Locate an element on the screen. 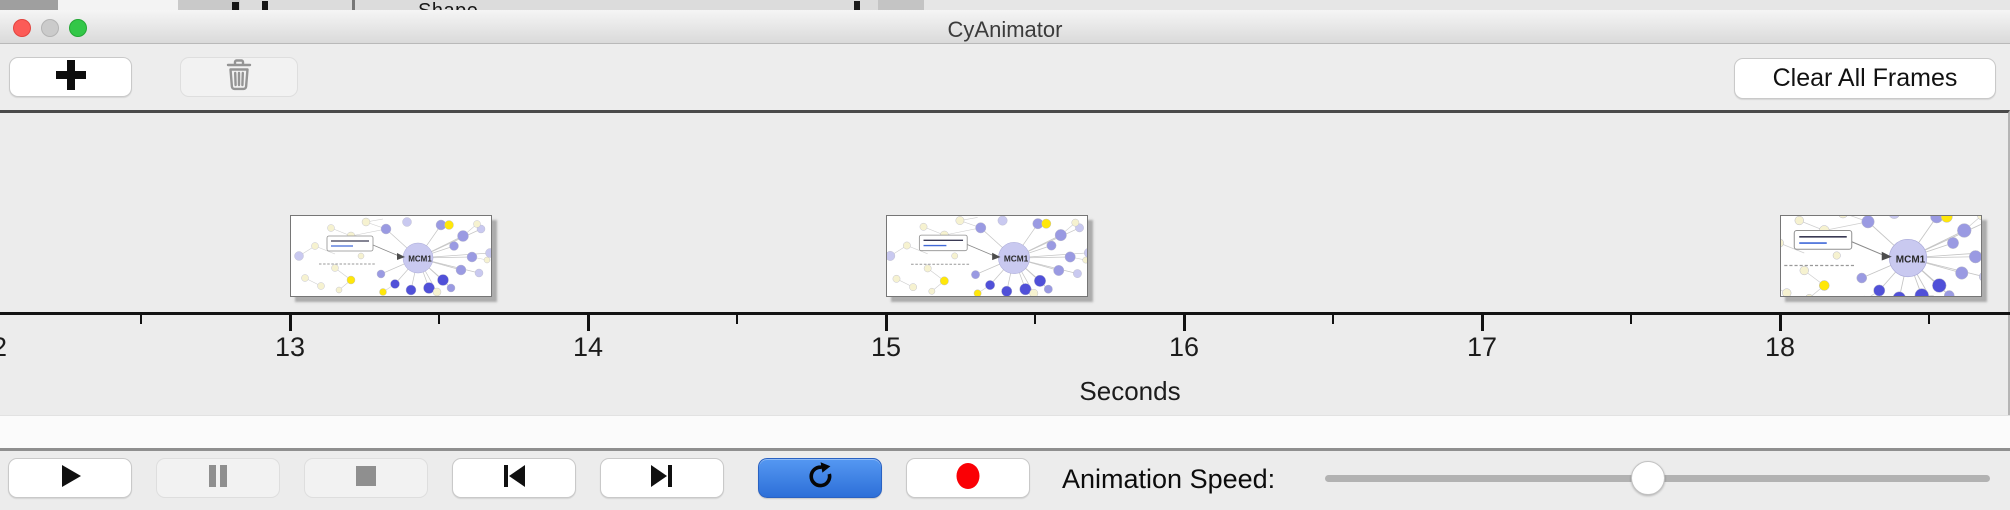  clear-all-frames-button: Clear All Frames is located at coordinates (1865, 78).